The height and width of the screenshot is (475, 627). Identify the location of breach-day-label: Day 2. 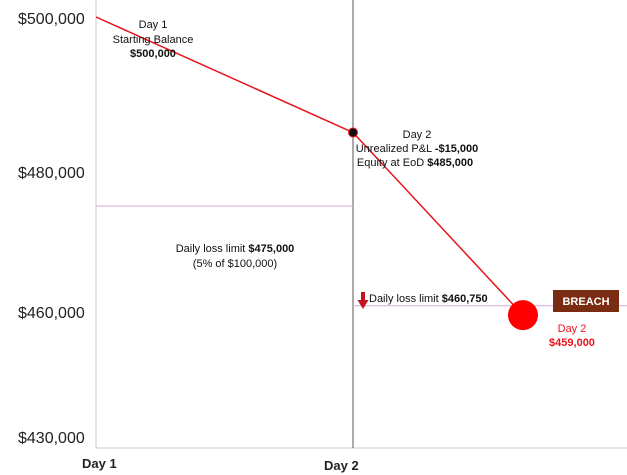
(572, 329).